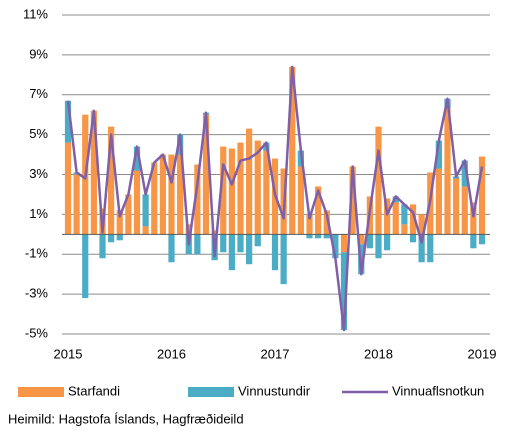 Image resolution: width=523 pixels, height=432 pixels. What do you see at coordinates (275, 353) in the screenshot?
I see `x-tick-label: 2017` at bounding box center [275, 353].